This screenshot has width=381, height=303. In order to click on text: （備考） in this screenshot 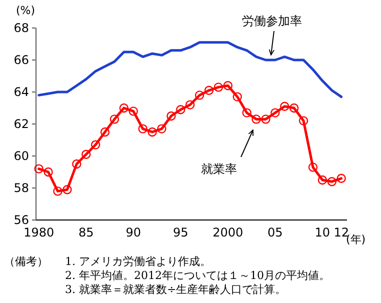, I will do `click(26, 261)`.